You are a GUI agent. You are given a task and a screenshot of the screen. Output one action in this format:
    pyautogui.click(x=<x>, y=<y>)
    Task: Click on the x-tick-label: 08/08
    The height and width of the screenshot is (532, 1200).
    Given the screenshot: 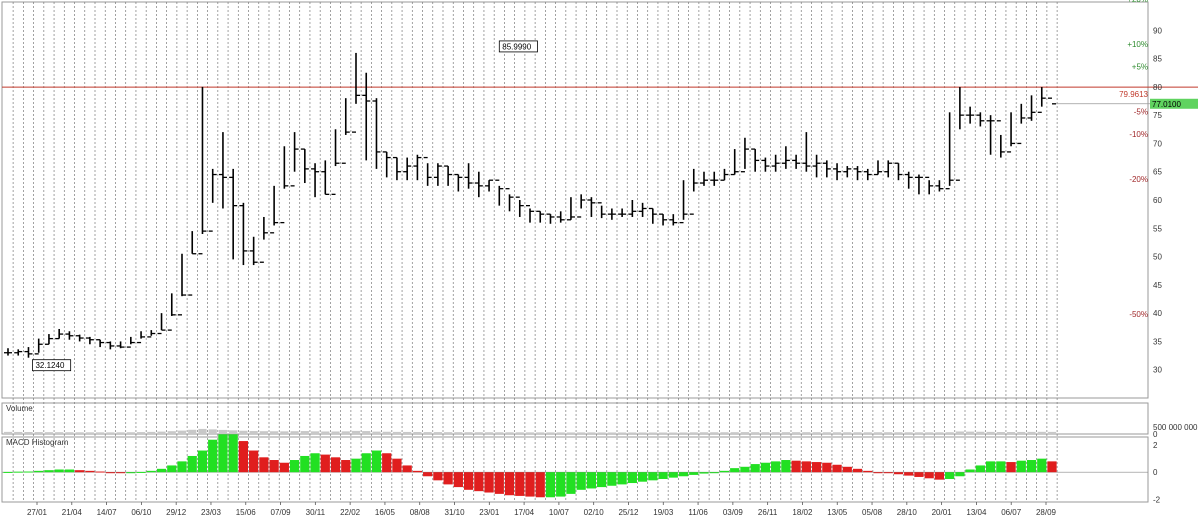 What is the action you would take?
    pyautogui.click(x=420, y=512)
    